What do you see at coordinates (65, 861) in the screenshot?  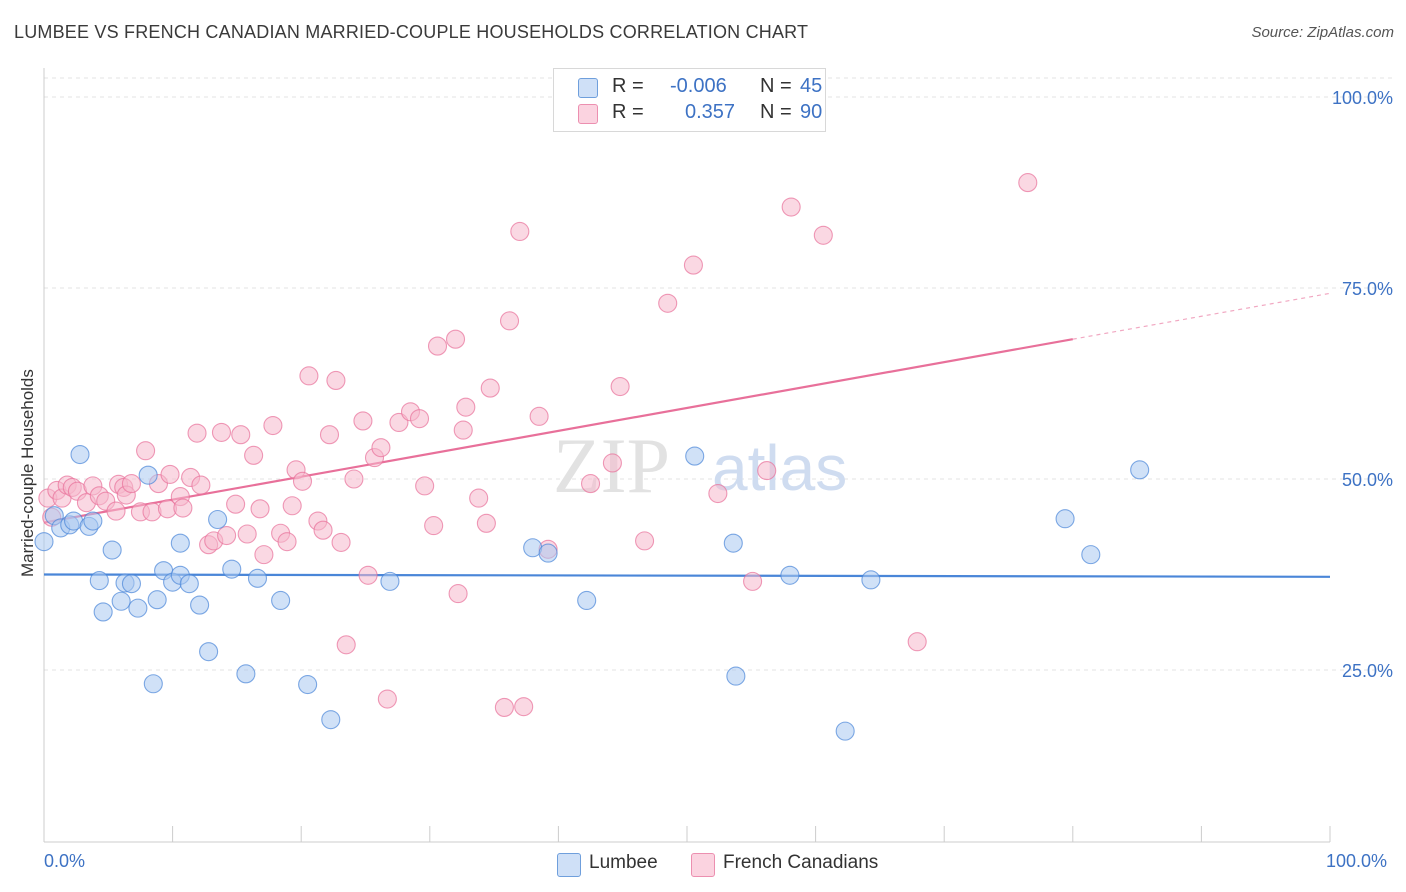 I see `x-tick-label-min: 0.0%` at bounding box center [65, 861].